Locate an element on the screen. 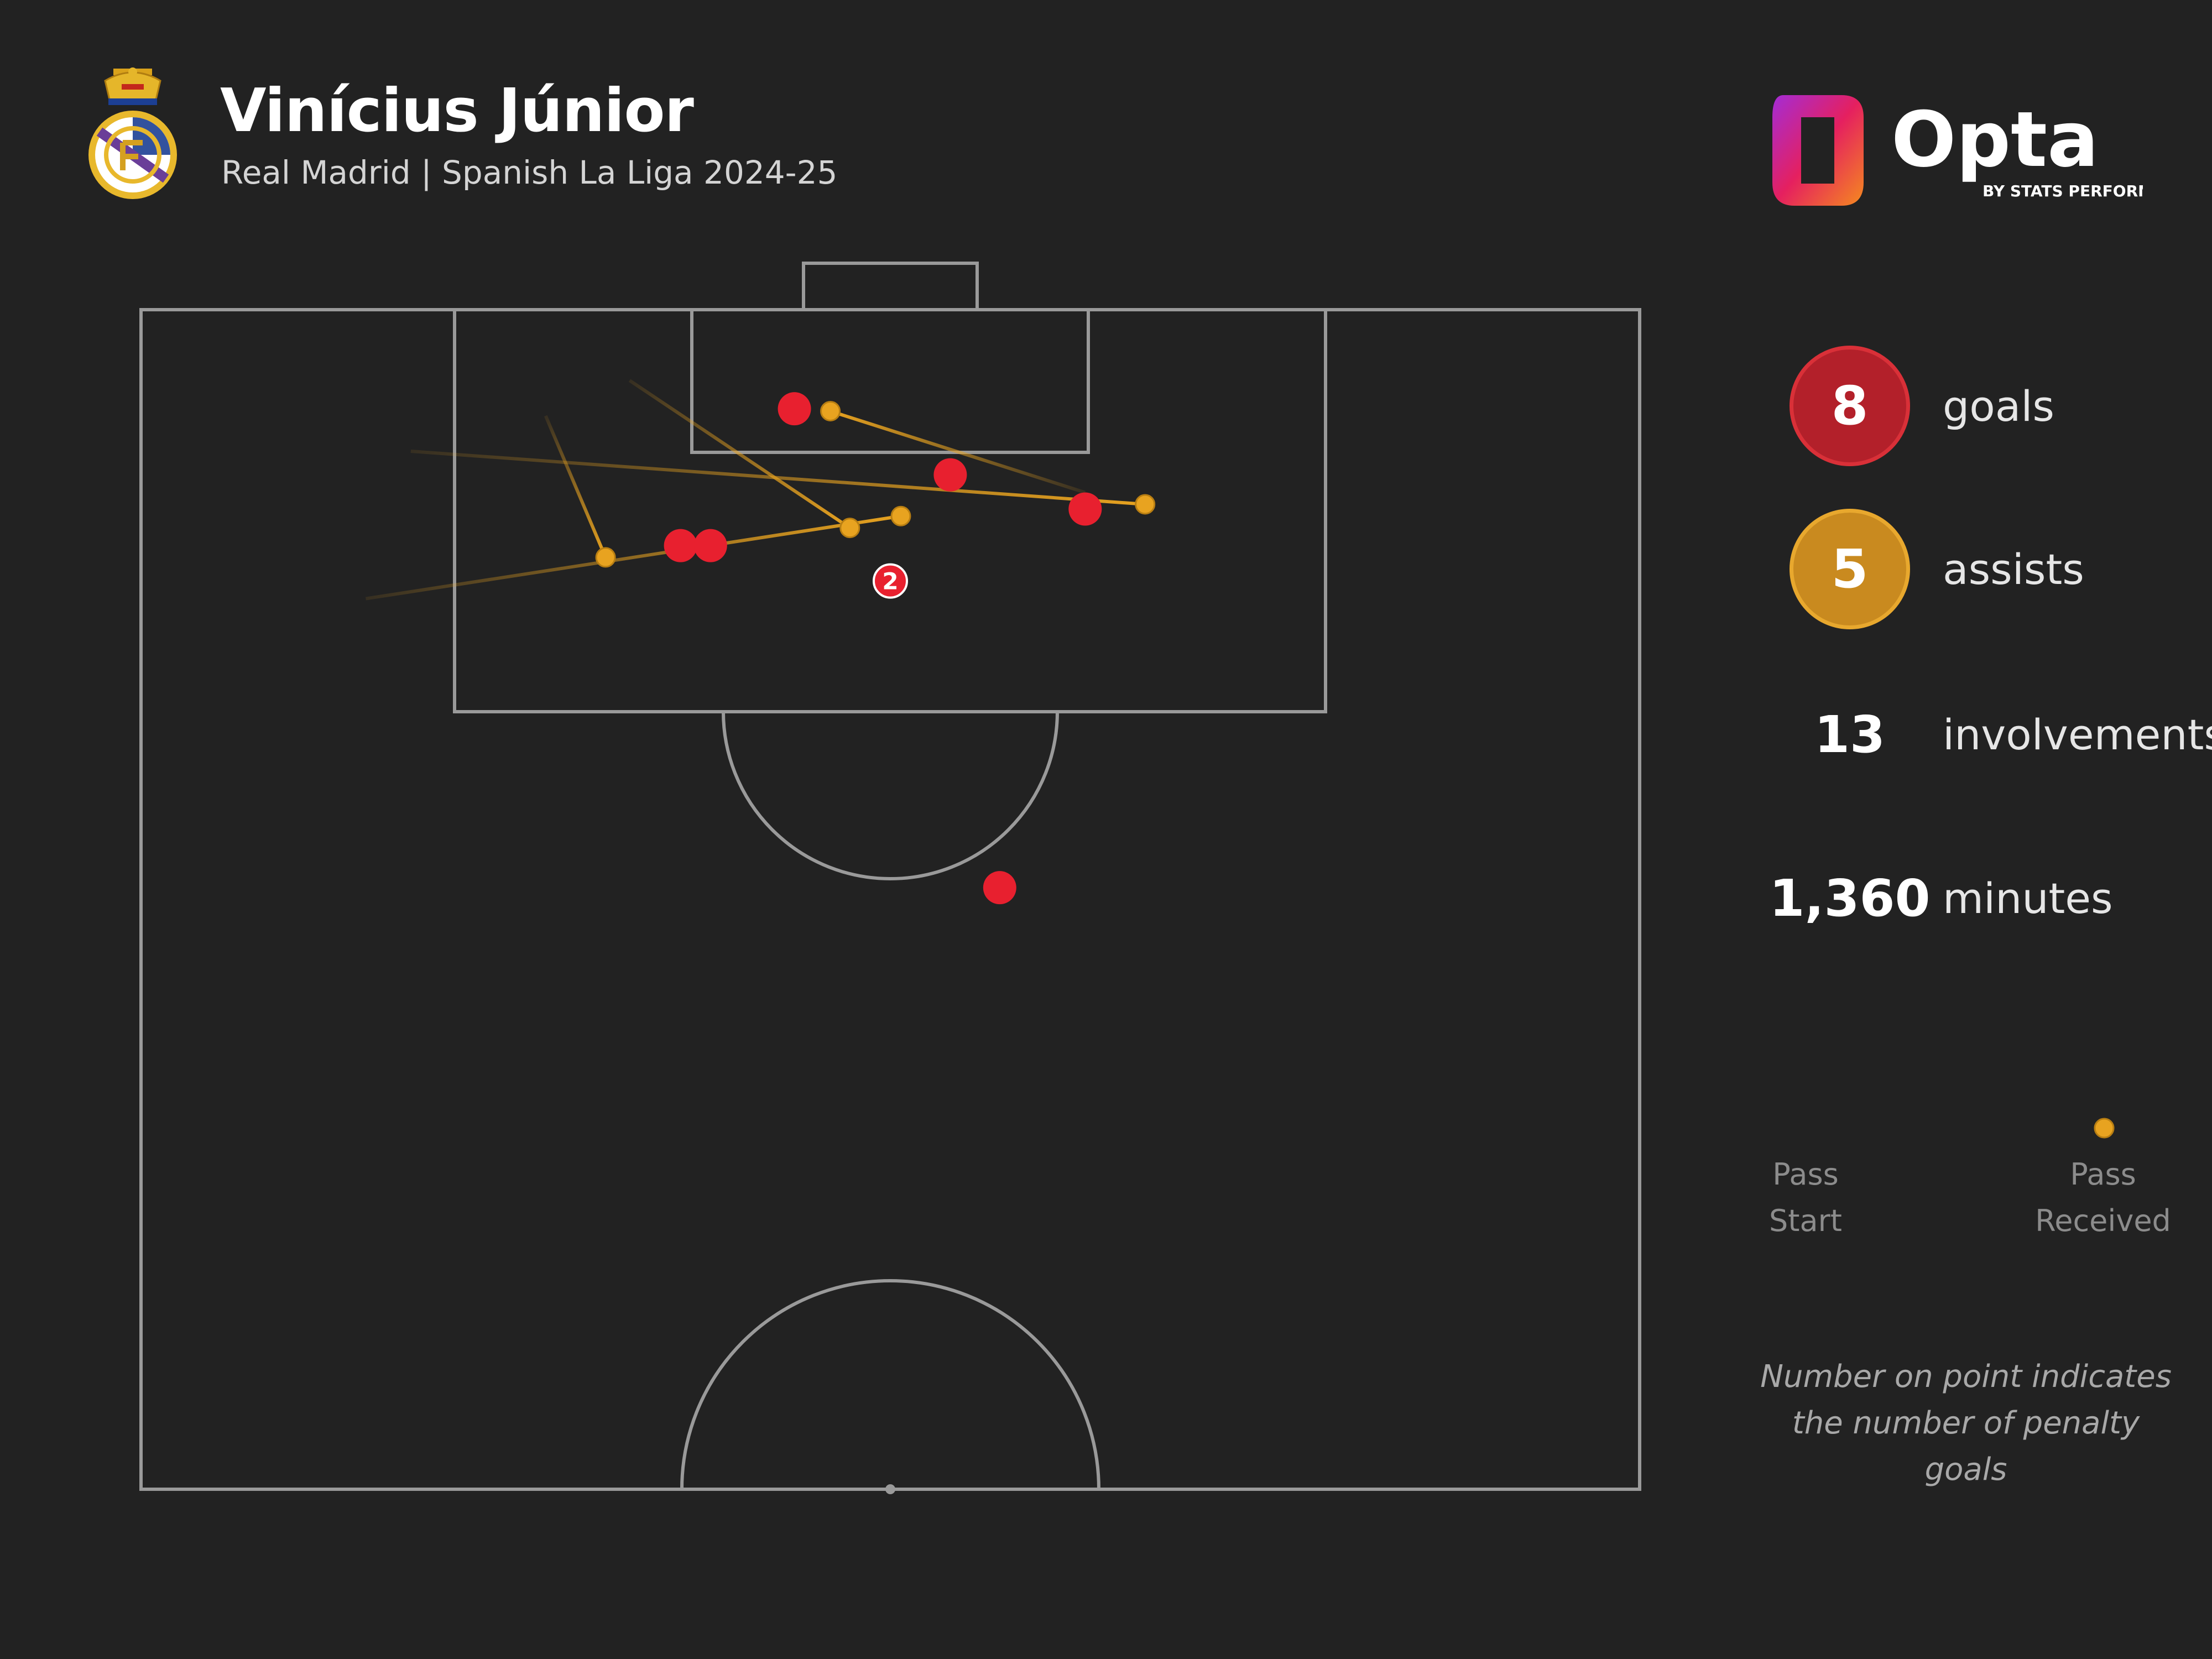  involvements-value: 13 is located at coordinates (1850, 735).